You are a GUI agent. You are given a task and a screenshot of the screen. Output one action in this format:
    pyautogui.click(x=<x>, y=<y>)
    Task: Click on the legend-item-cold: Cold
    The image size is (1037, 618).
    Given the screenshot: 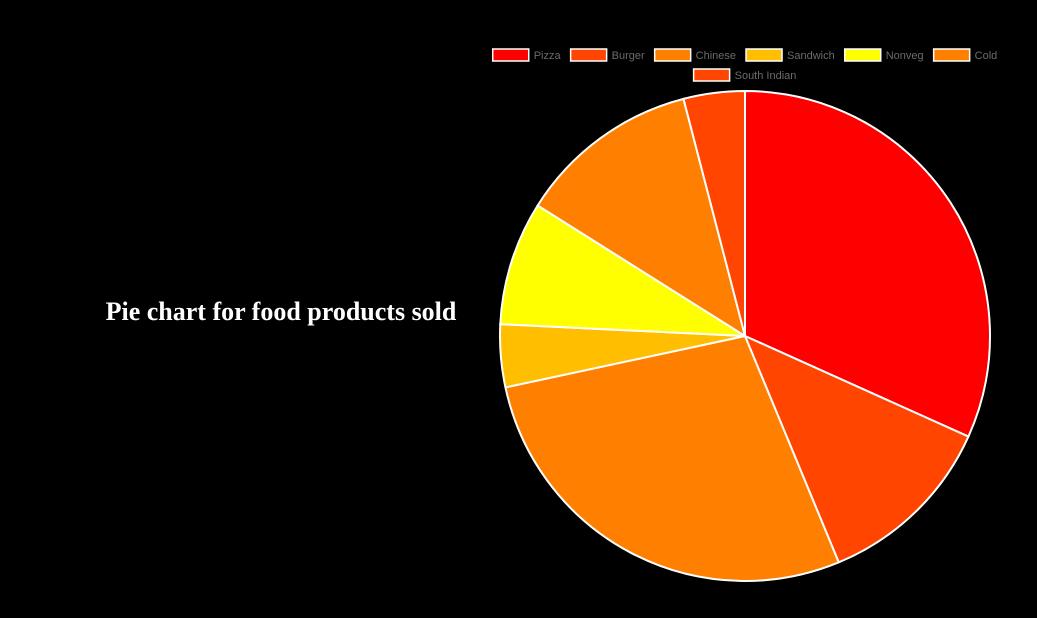 What is the action you would take?
    pyautogui.click(x=965, y=55)
    